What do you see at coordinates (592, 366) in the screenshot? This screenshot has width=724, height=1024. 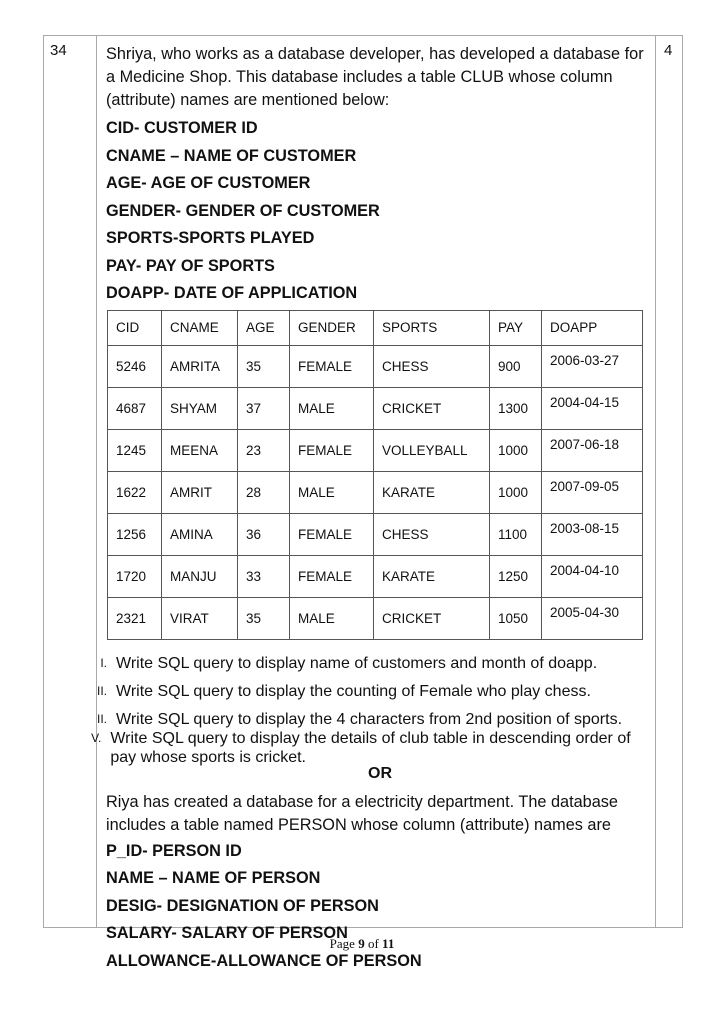 I see `table-cell: 2006-03-27` at bounding box center [592, 366].